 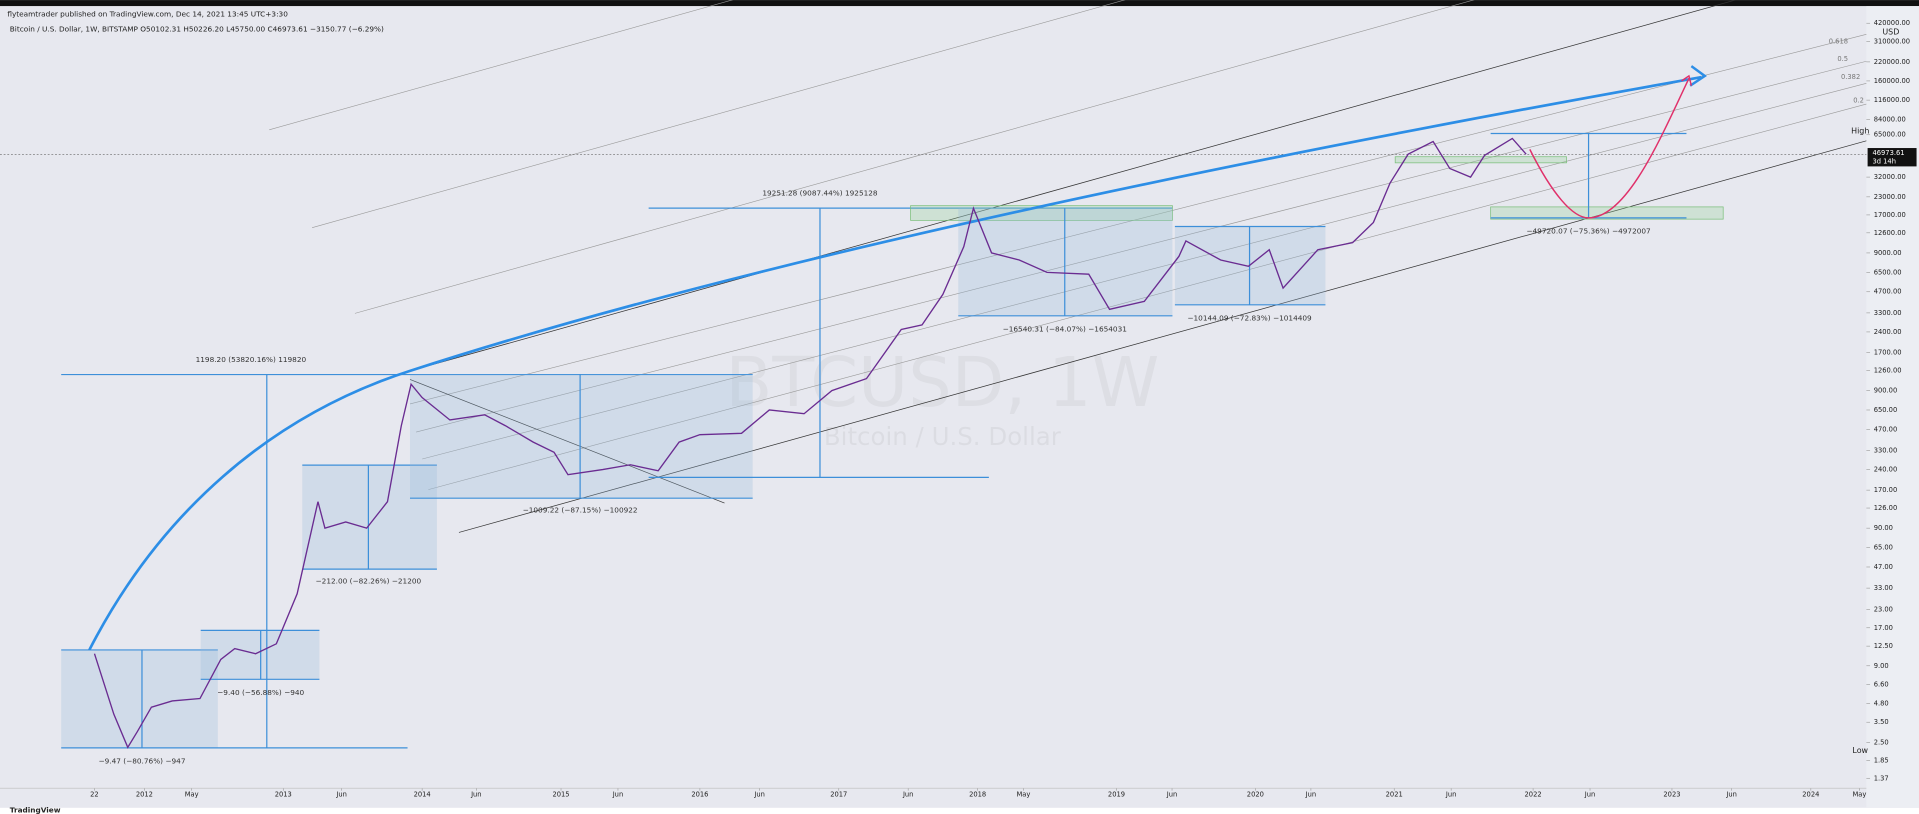 What do you see at coordinates (1886, 429) in the screenshot?
I see `y-tick-label: 470.00` at bounding box center [1886, 429].